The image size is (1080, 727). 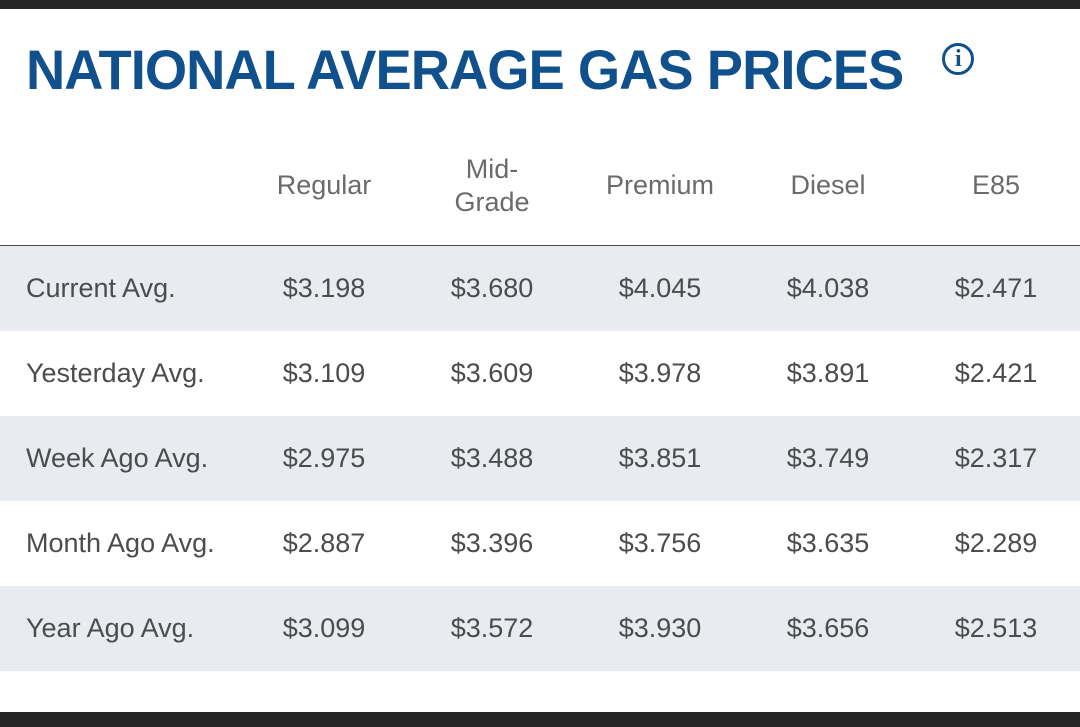 What do you see at coordinates (828, 287) in the screenshot?
I see `price-cell: $4.038` at bounding box center [828, 287].